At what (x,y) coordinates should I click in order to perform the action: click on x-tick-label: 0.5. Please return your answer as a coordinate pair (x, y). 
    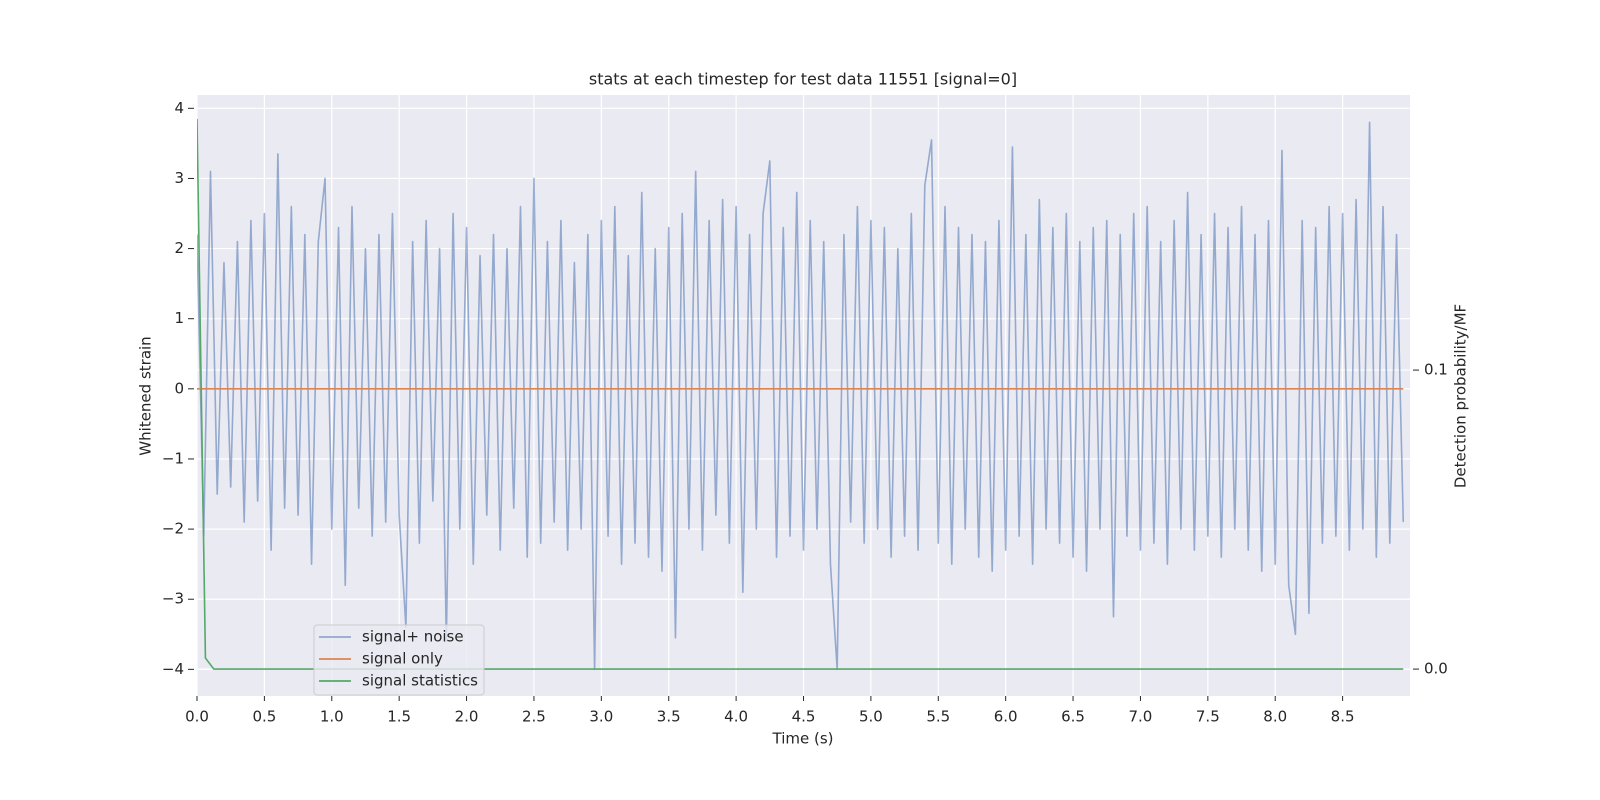
    Looking at the image, I should click on (264, 717).